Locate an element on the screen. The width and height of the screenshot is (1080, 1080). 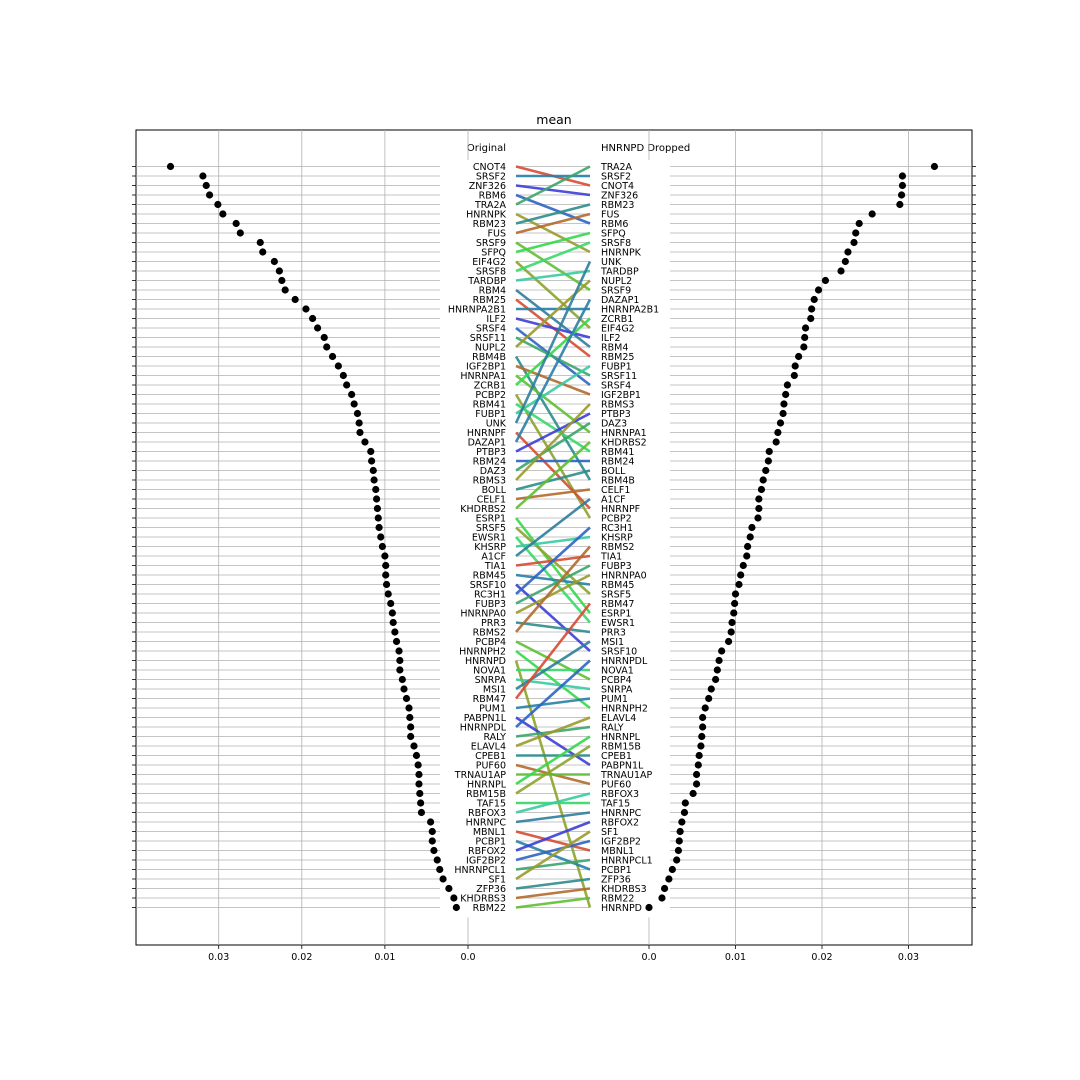
left-gene-label: TRNAU1AP is located at coordinates (480, 775).